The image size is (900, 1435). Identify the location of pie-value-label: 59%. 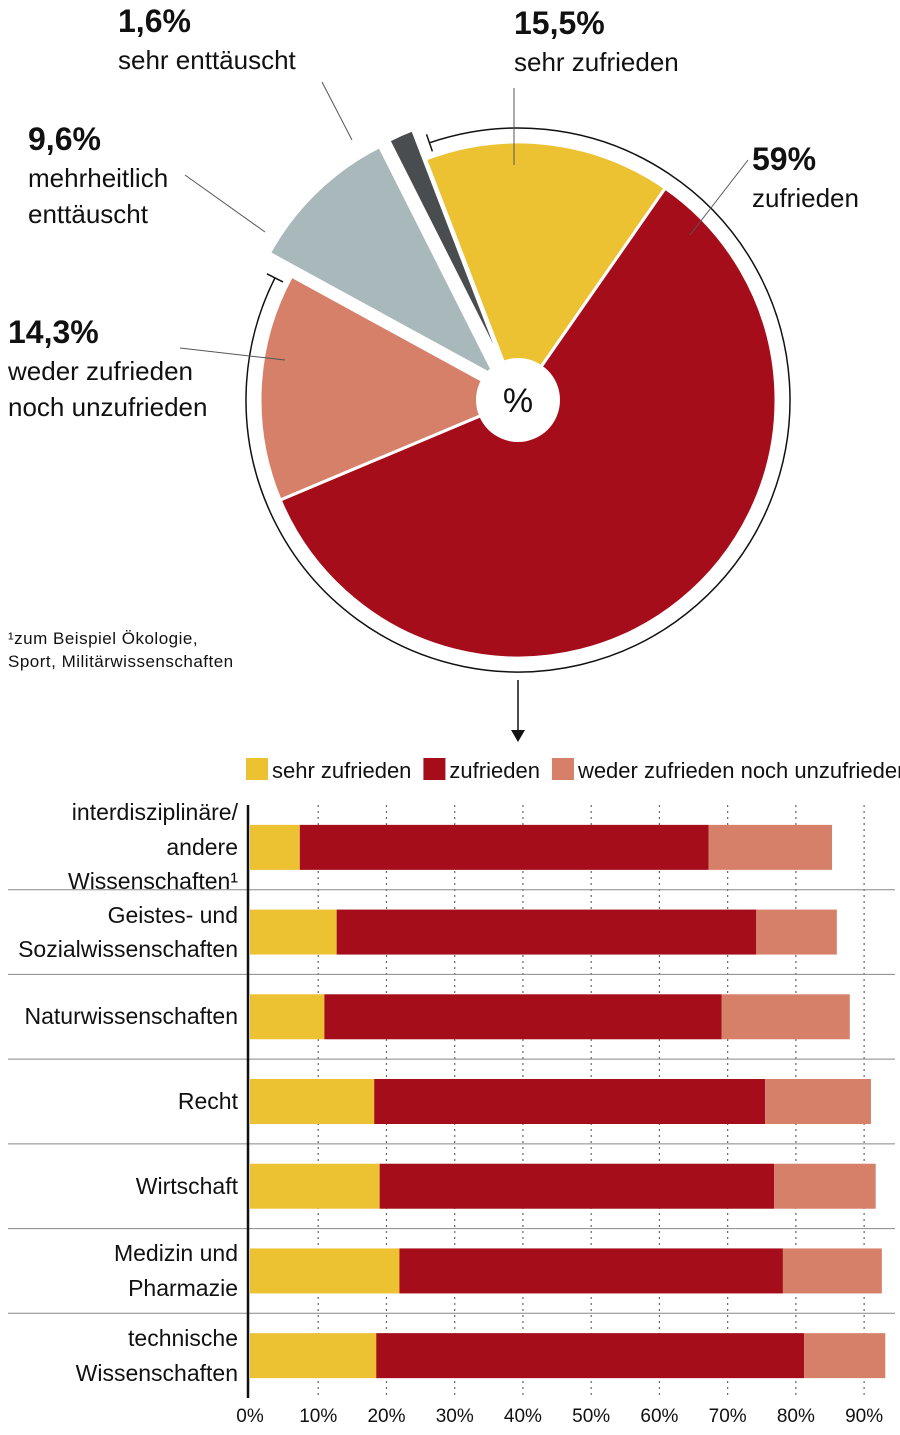
(784, 159).